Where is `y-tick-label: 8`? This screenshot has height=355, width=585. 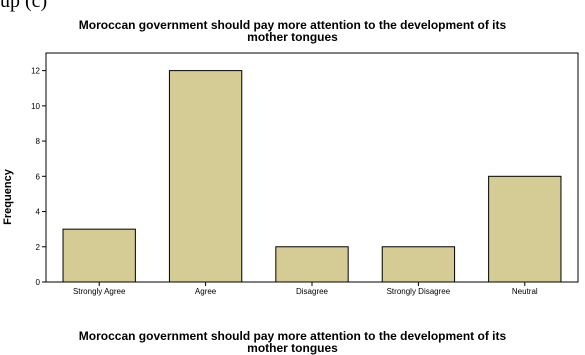 y-tick-label: 8 is located at coordinates (38, 141).